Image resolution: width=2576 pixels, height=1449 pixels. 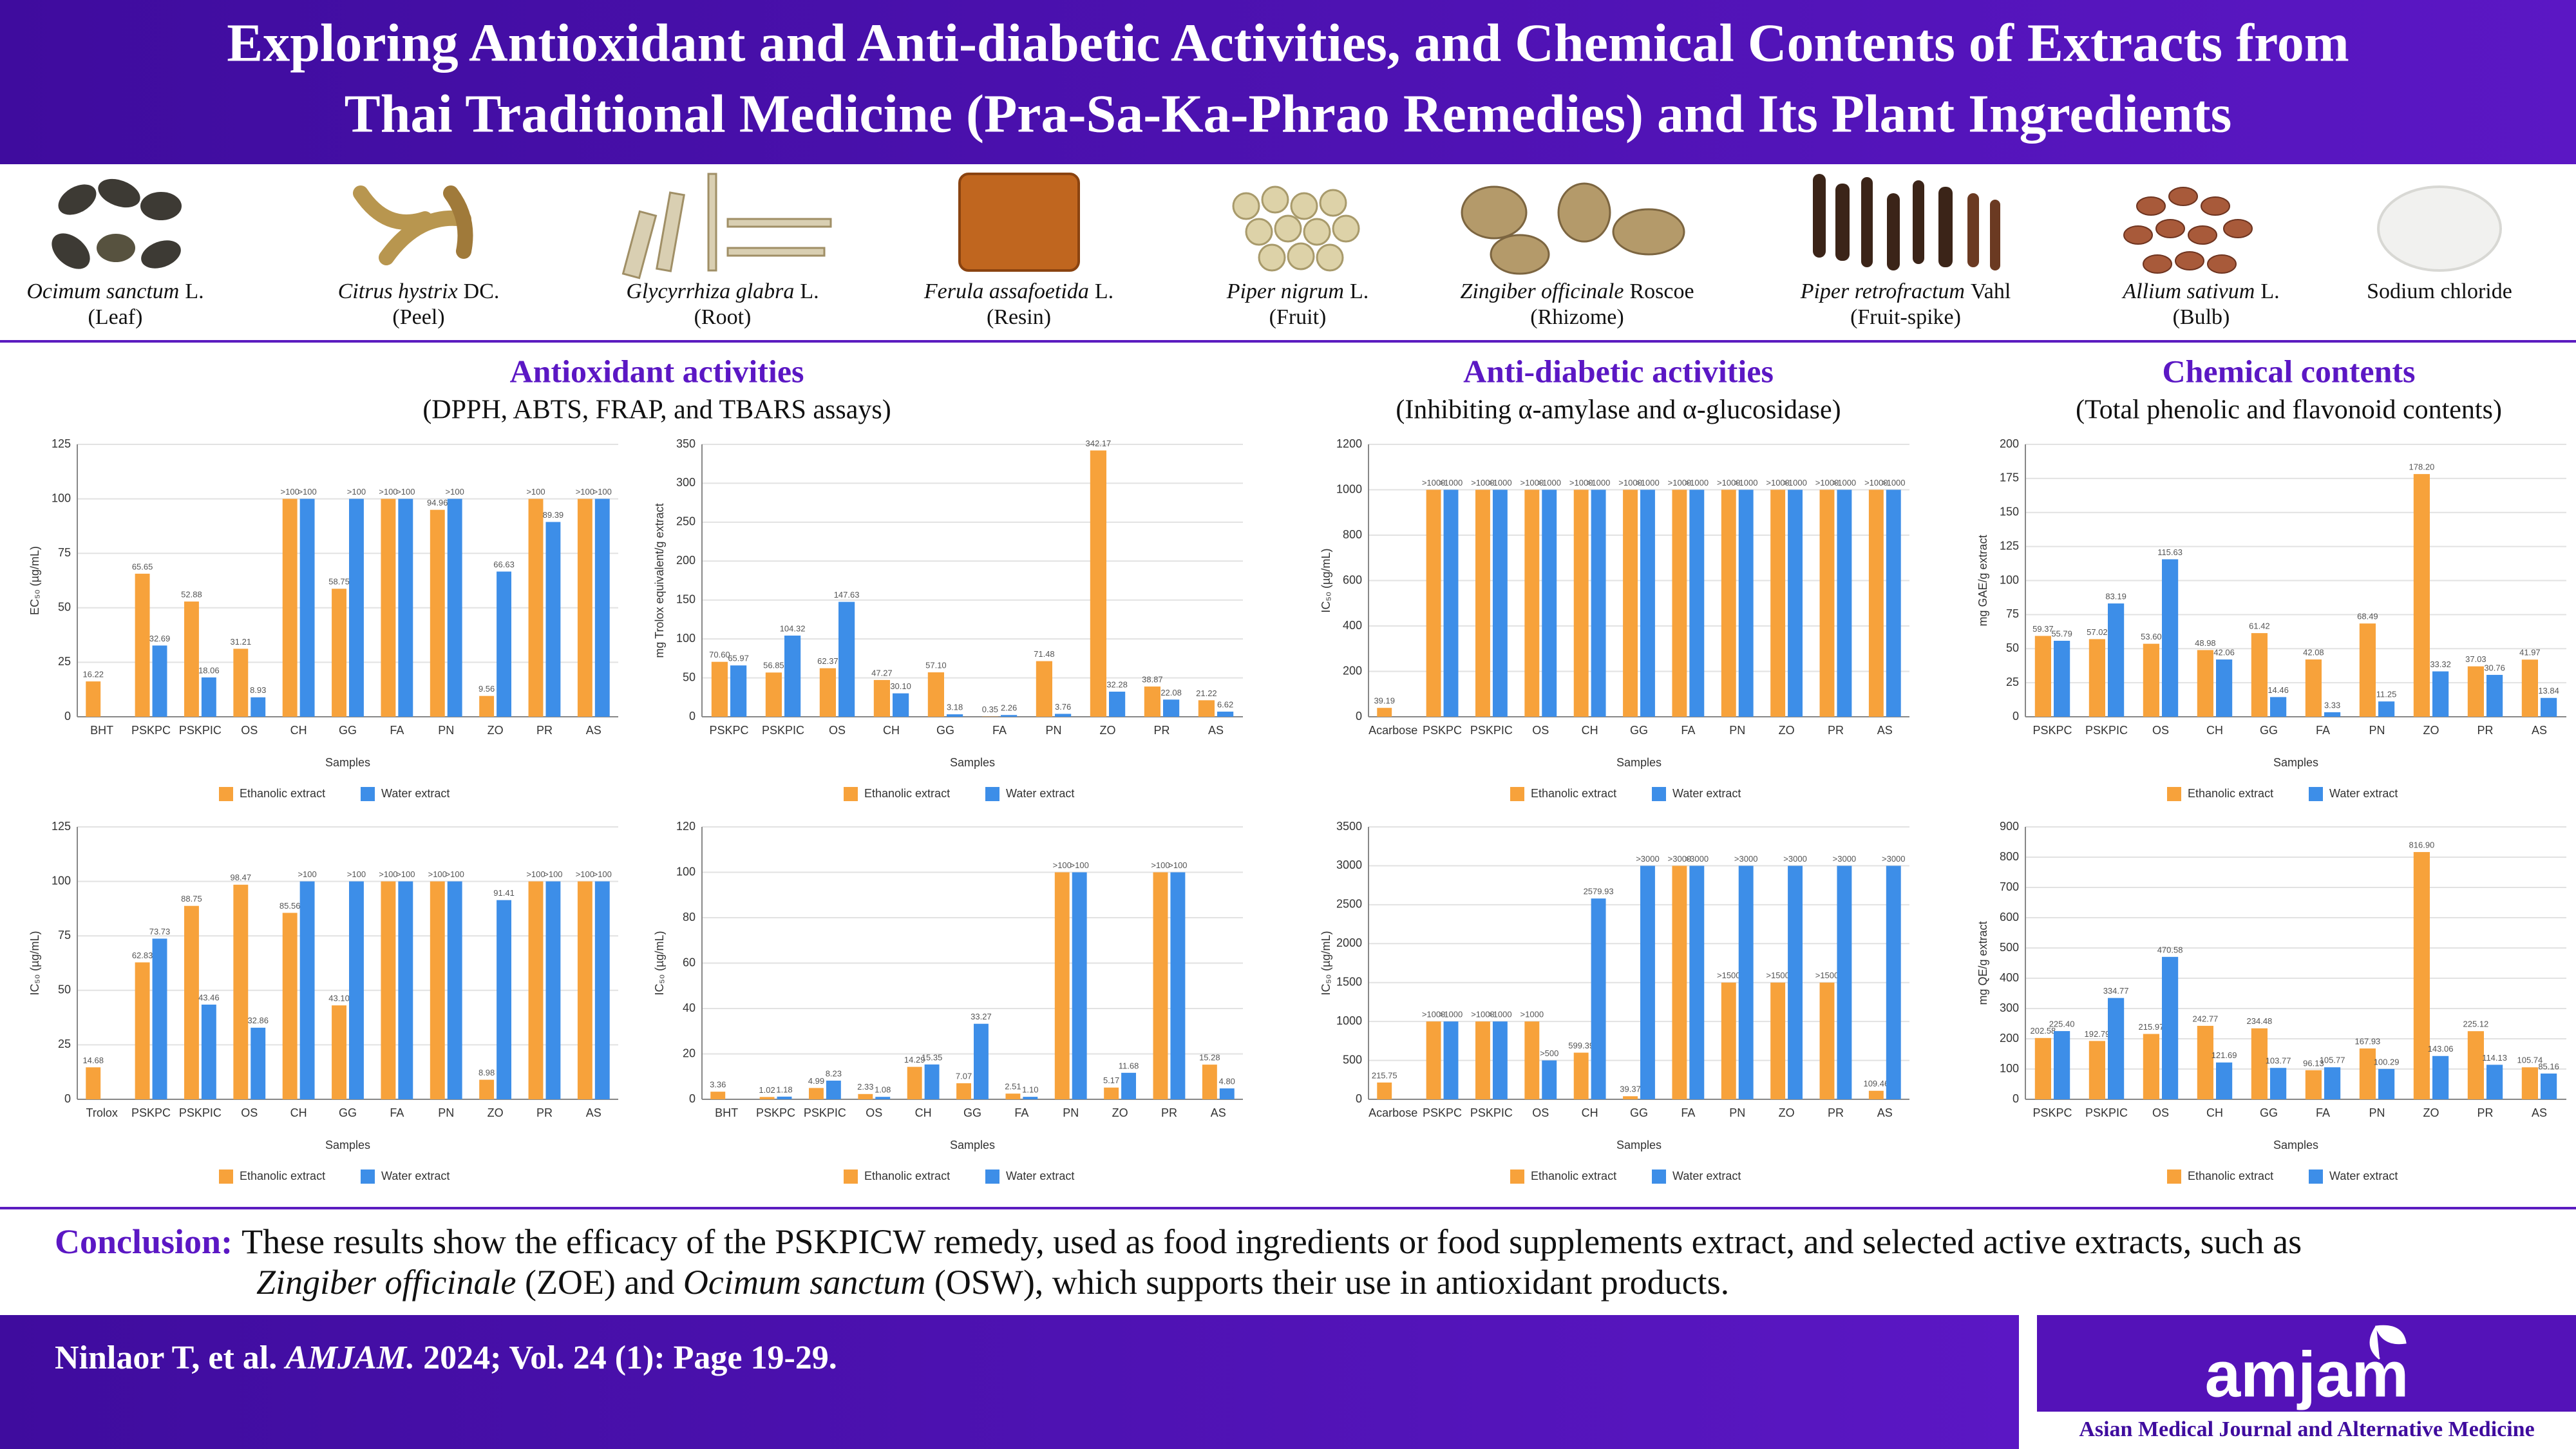 What do you see at coordinates (834, 1073) in the screenshot?
I see `value-label: 8.23` at bounding box center [834, 1073].